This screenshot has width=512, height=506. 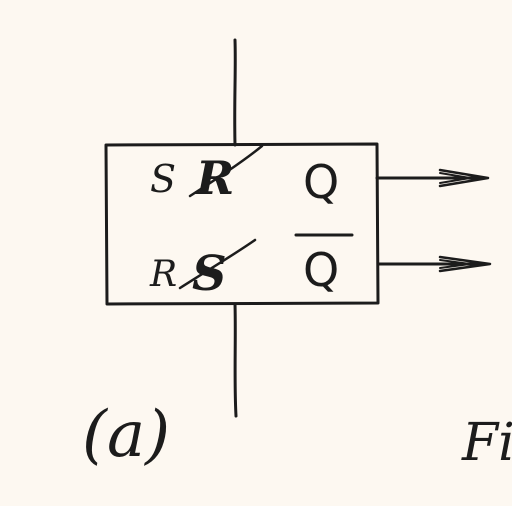 What do you see at coordinates (235, 360) in the screenshot?
I see `bottom-wire` at bounding box center [235, 360].